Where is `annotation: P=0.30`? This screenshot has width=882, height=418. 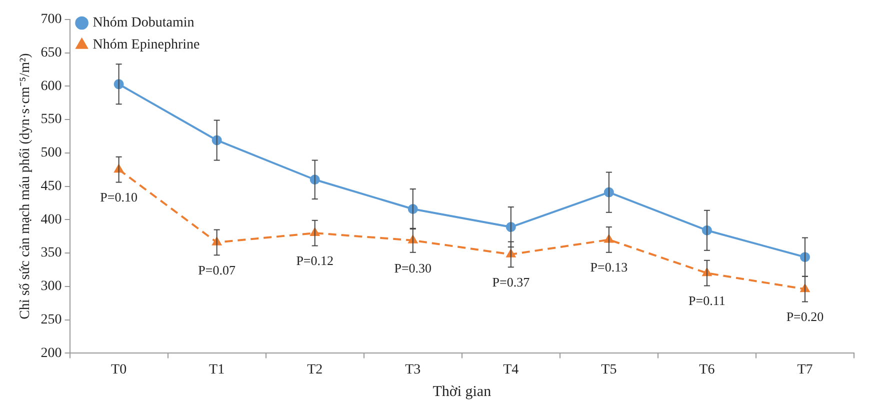
annotation: P=0.30 is located at coordinates (413, 268).